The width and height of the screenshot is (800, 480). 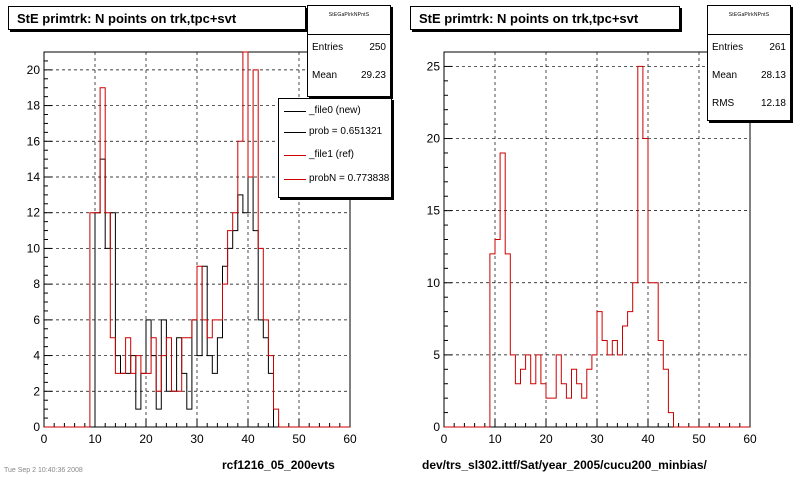 What do you see at coordinates (36, 356) in the screenshot?
I see `y-tick-label: 4` at bounding box center [36, 356].